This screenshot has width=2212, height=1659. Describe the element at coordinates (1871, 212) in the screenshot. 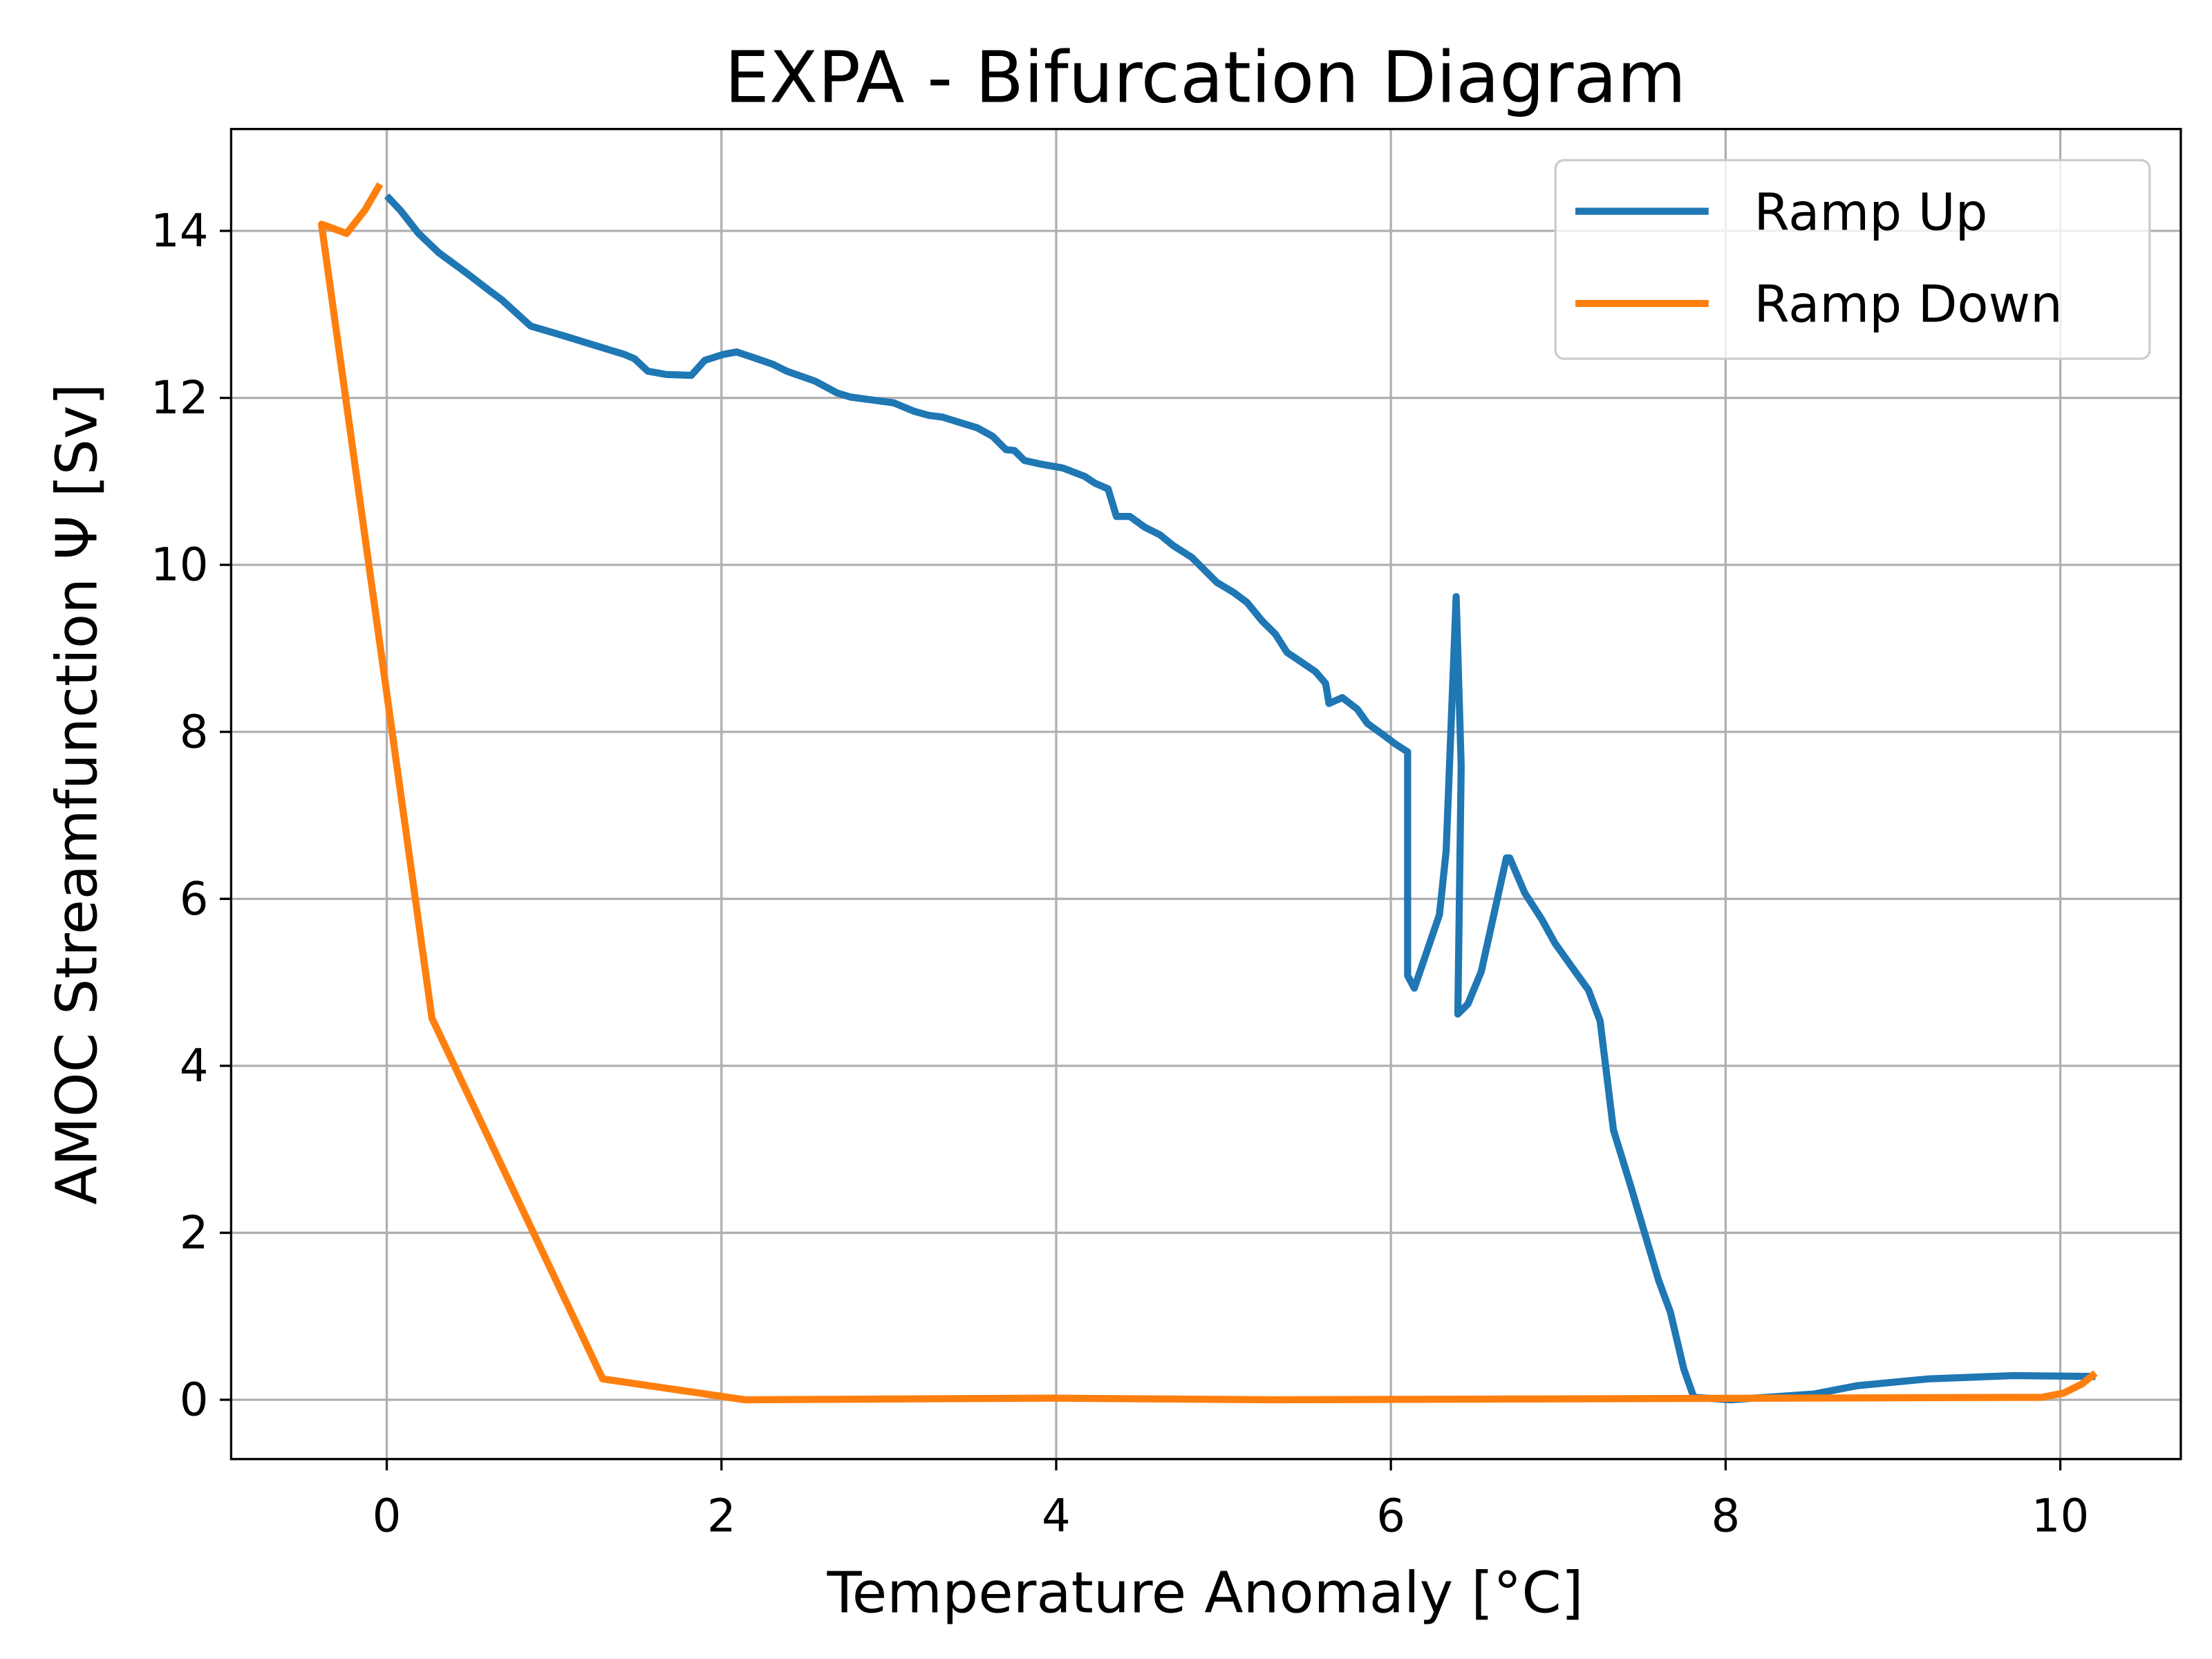

I see `legend-label: Ramp Up` at that location.